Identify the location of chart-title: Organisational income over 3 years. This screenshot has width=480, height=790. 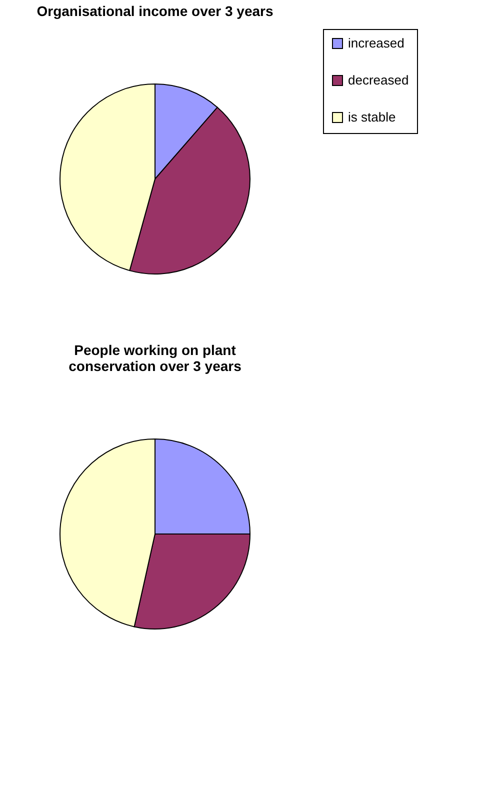
(155, 11).